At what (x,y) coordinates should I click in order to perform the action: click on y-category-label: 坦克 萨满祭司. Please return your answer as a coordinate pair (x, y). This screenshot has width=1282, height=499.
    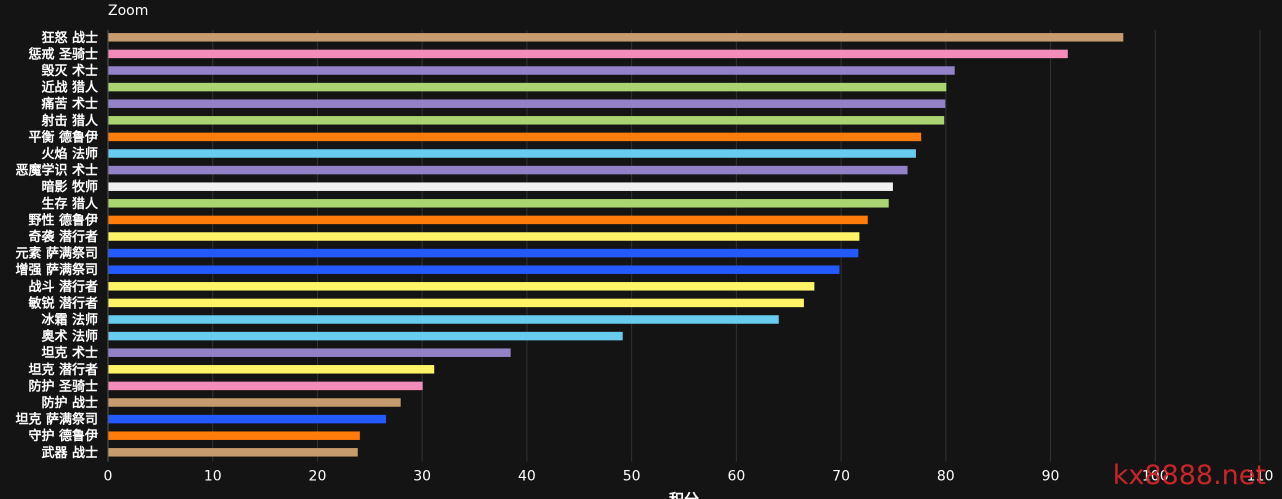
    Looking at the image, I should click on (56, 420).